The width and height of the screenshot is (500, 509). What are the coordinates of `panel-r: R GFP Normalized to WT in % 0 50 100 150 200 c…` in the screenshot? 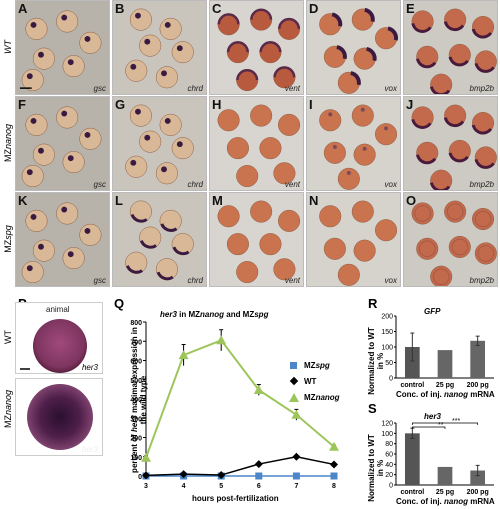 It's located at (430, 348).